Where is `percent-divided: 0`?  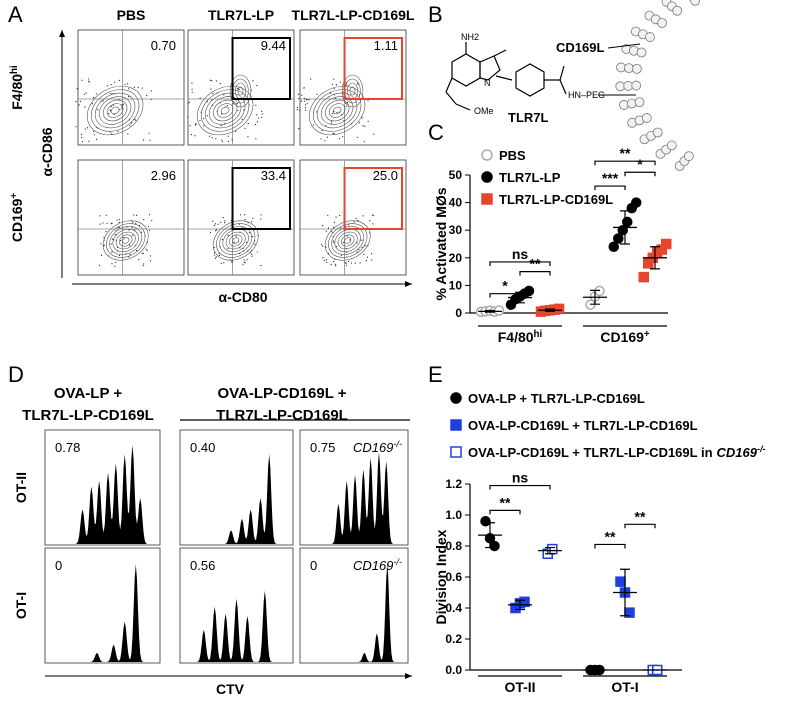 percent-divided: 0 is located at coordinates (58, 565).